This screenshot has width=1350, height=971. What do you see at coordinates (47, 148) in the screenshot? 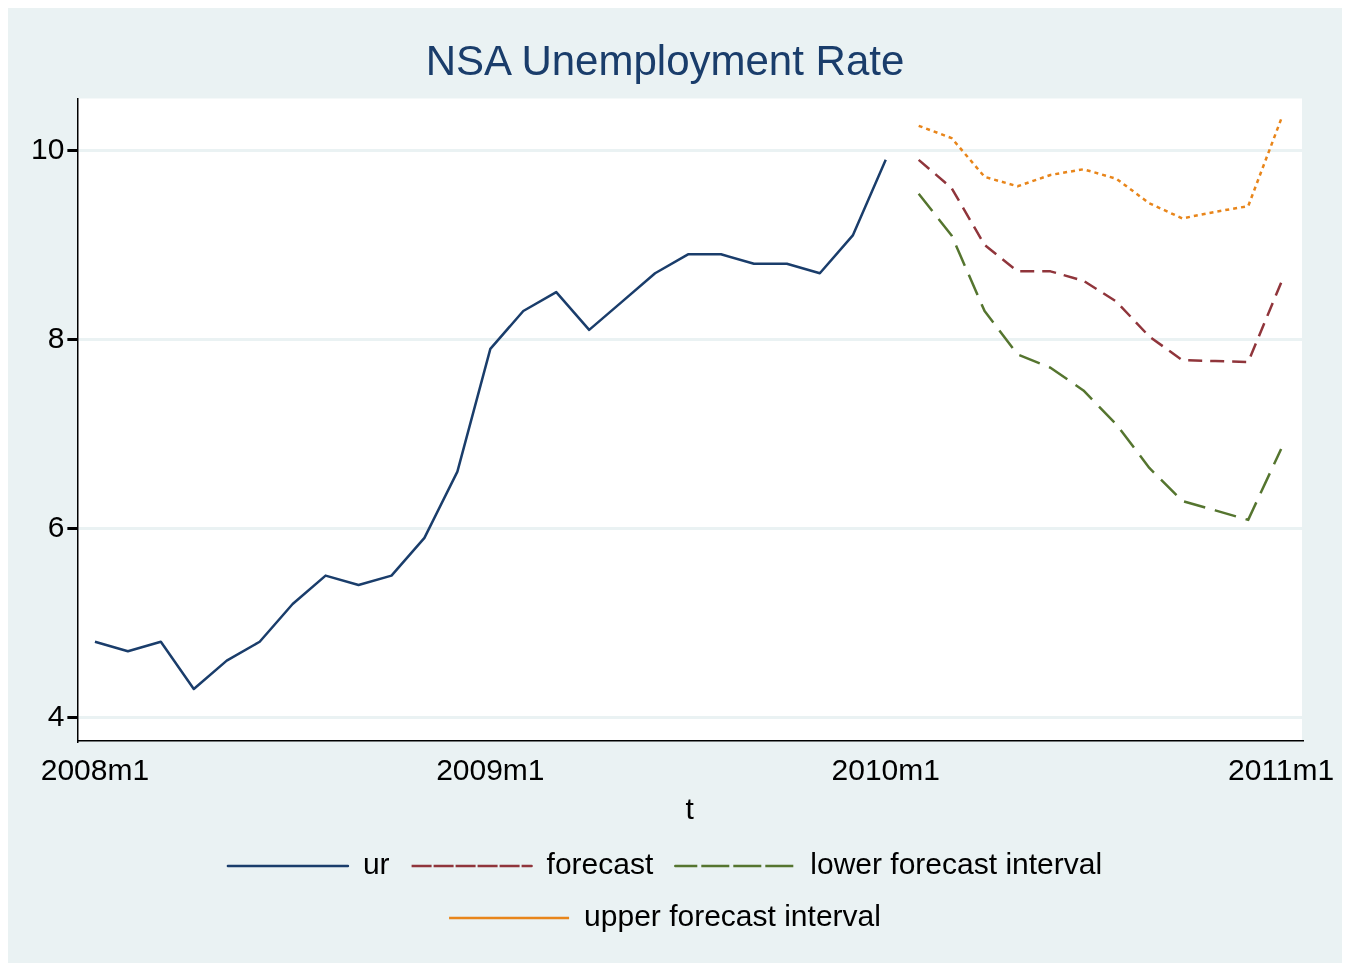
I see `y-tick-label: 10` at bounding box center [47, 148].